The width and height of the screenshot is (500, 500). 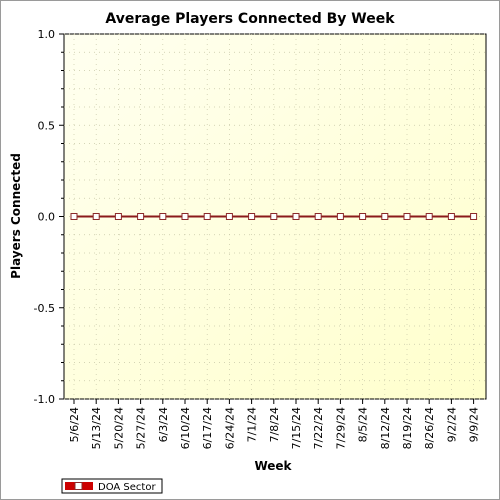 I want to click on y-tick-label: -1.0, so click(x=44, y=399).